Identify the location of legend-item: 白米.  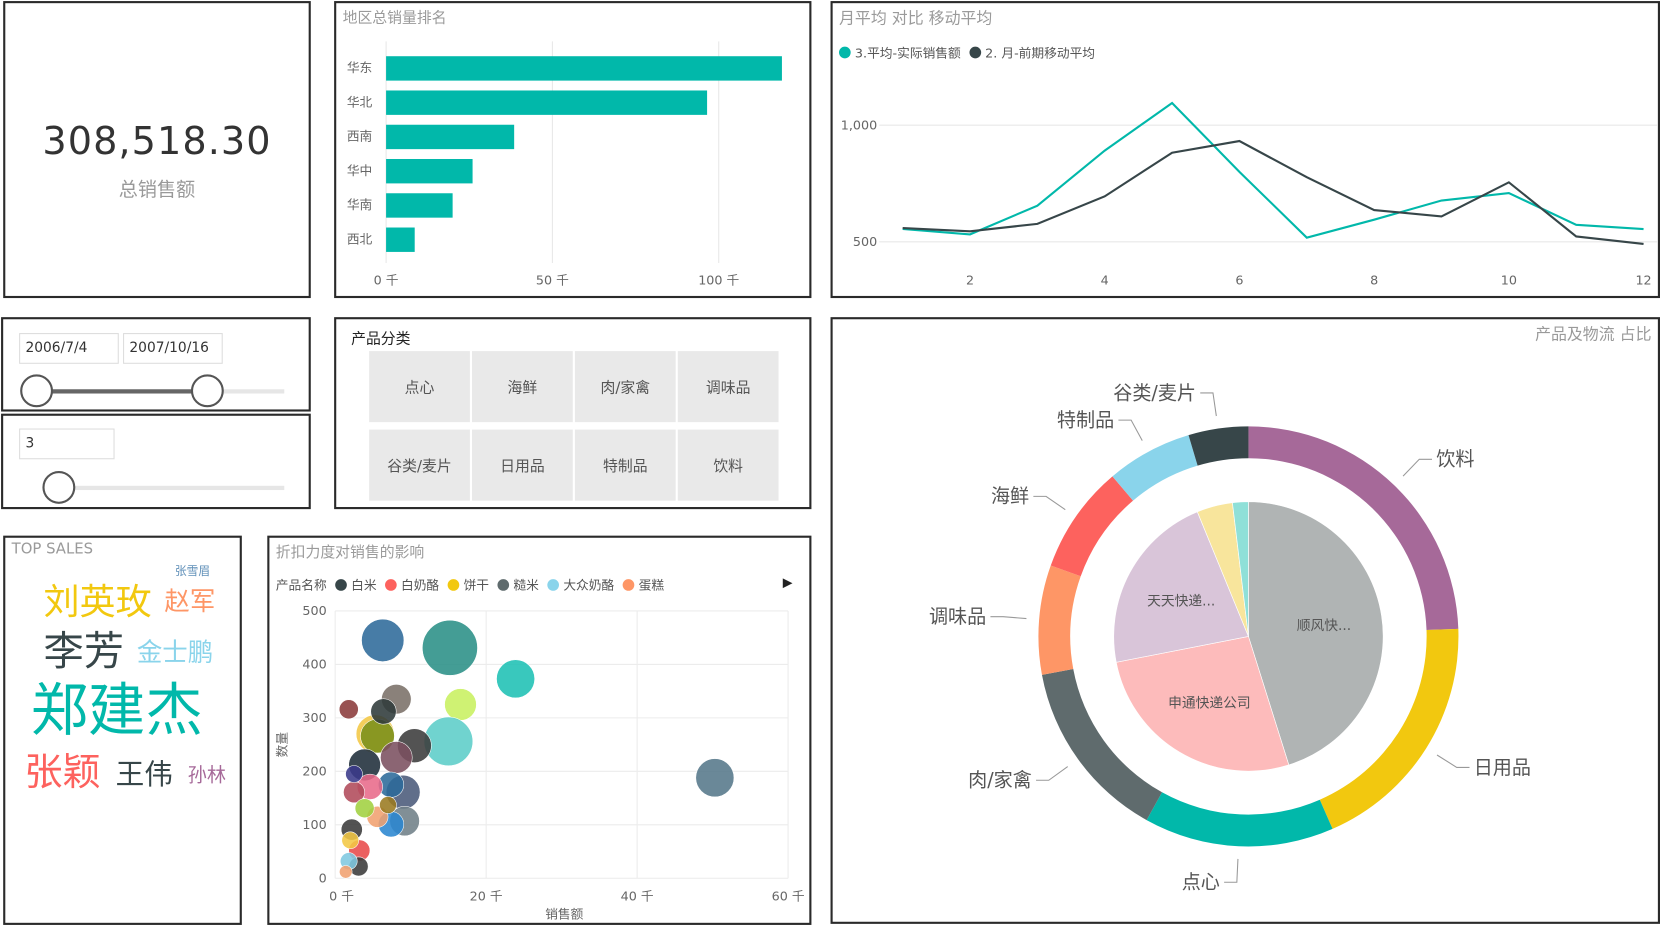
(364, 585).